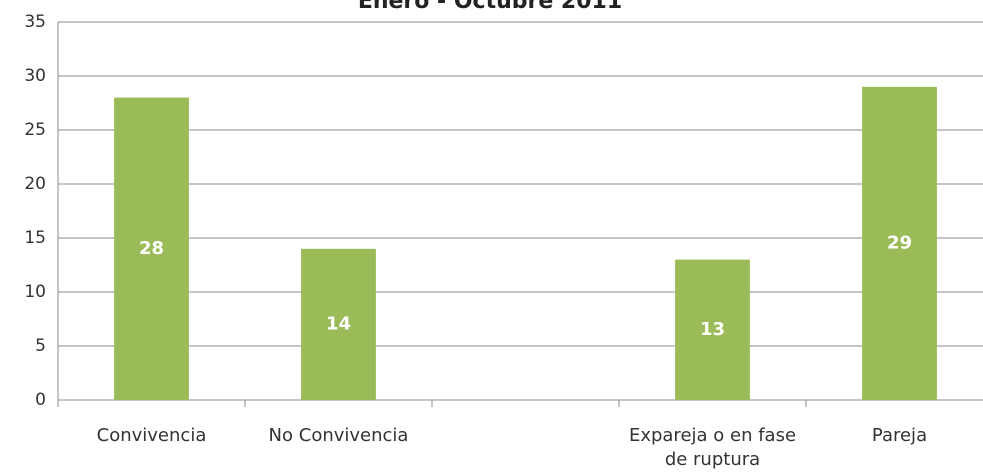  Describe the element at coordinates (899, 435) in the screenshot. I see `x-tick-label: Pareja` at that location.